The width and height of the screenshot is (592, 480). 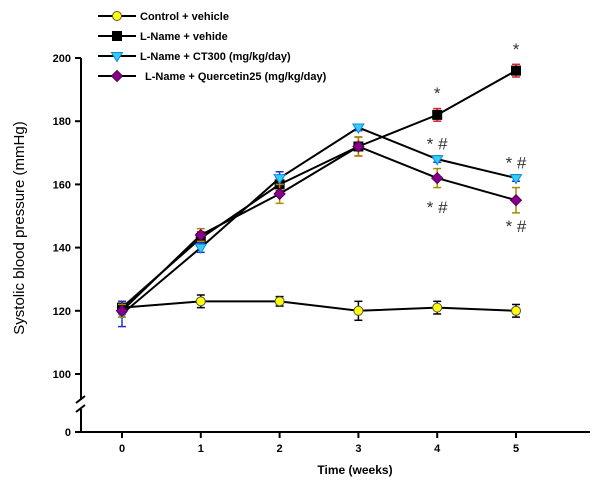 I want to click on y-tick-label: 180, so click(x=62, y=122).